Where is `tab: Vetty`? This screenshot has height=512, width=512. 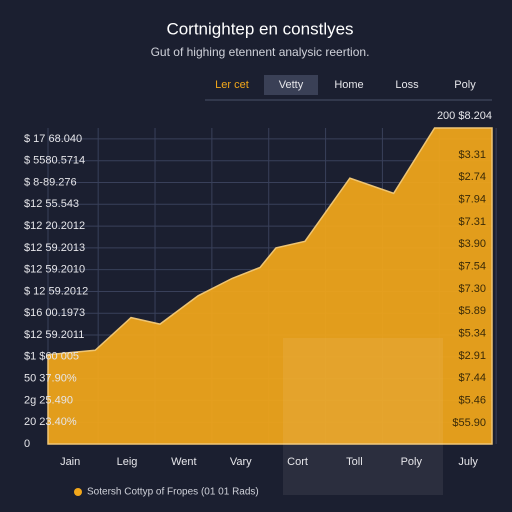 tab: Vetty is located at coordinates (291, 85).